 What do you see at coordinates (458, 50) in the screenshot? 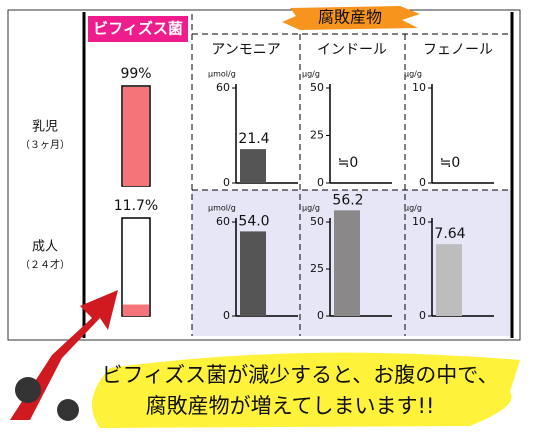
I see `compound-header: フェノール` at bounding box center [458, 50].